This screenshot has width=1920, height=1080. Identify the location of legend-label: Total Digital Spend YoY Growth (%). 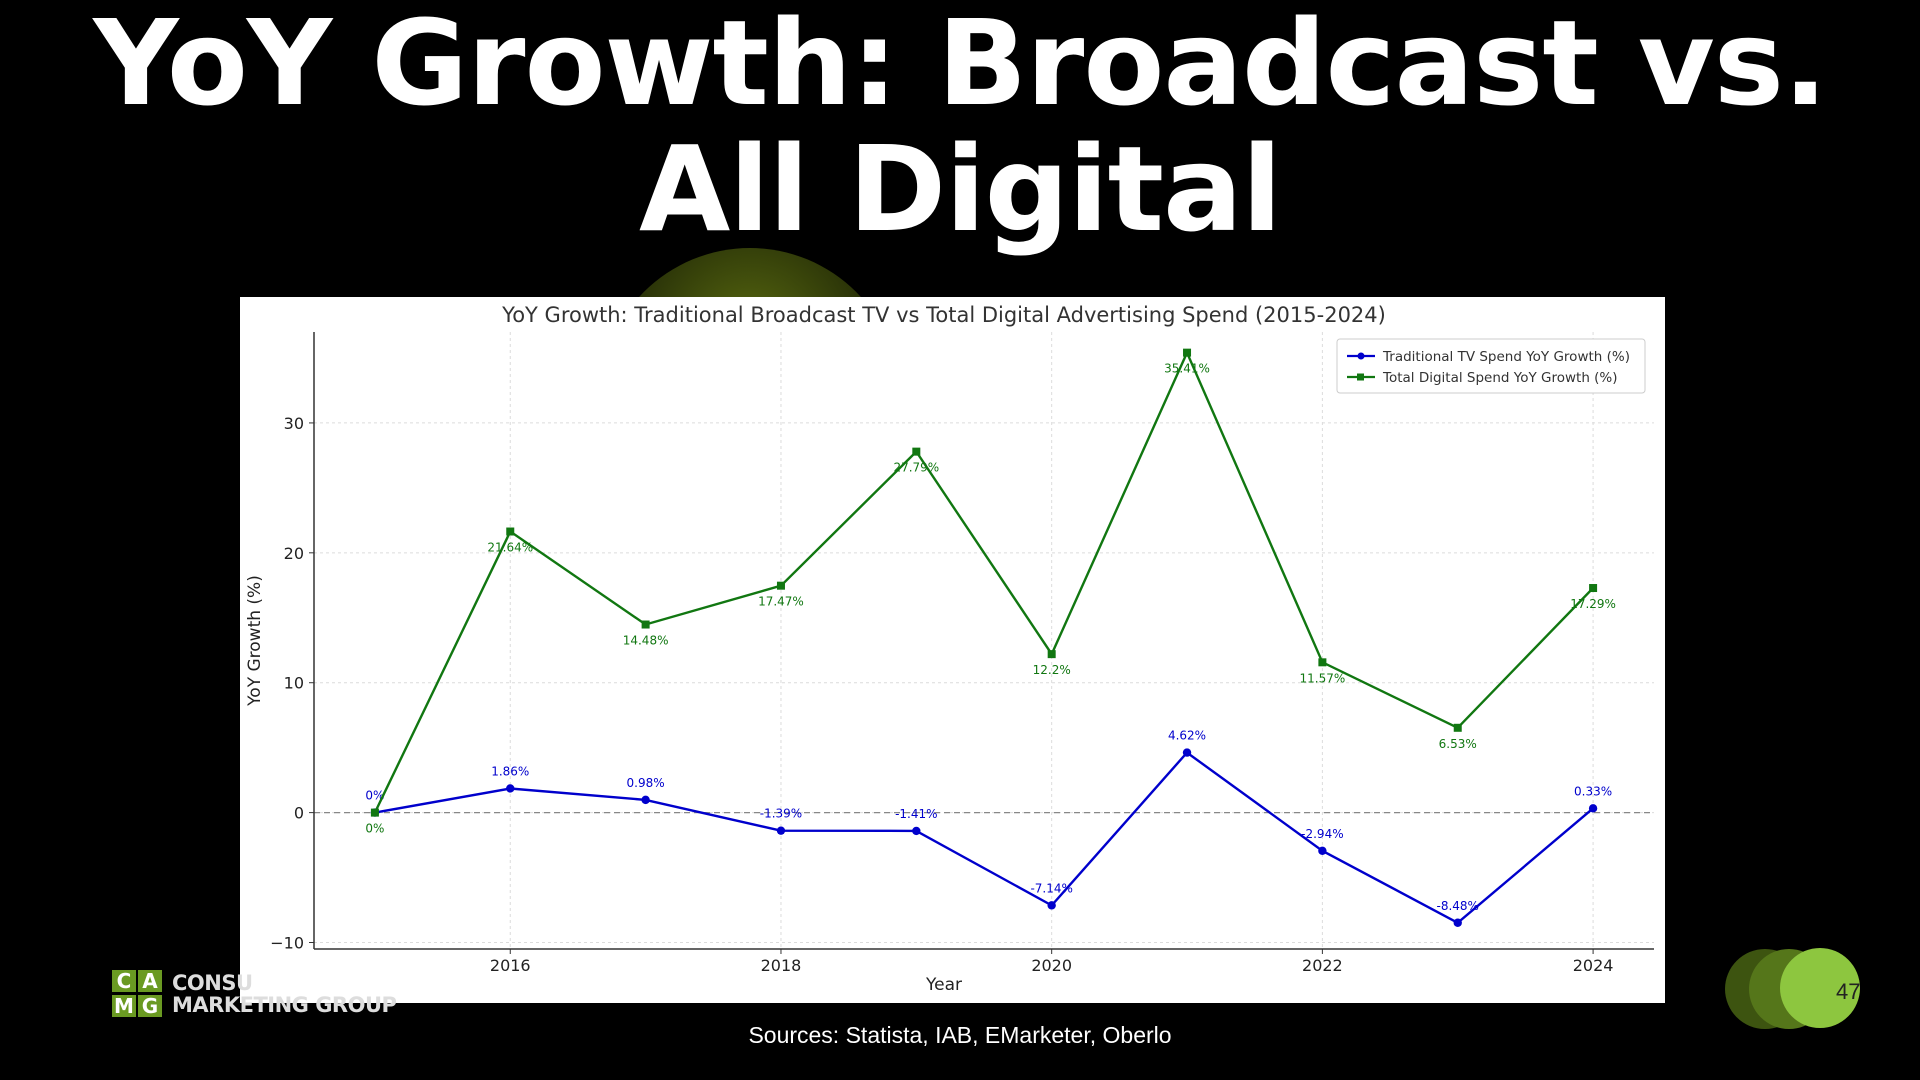
(1500, 378).